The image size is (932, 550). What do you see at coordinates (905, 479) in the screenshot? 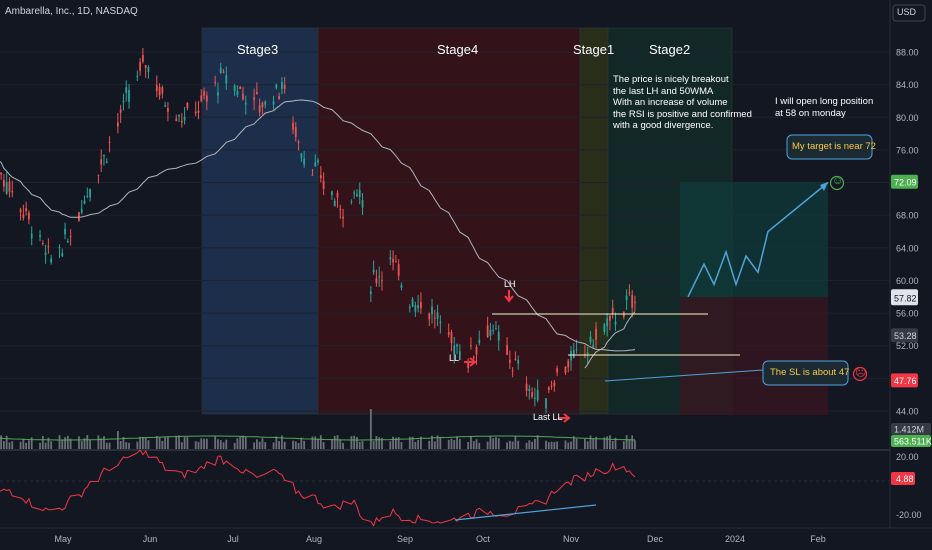
I see `rsi-marker-label: 4.88` at bounding box center [905, 479].